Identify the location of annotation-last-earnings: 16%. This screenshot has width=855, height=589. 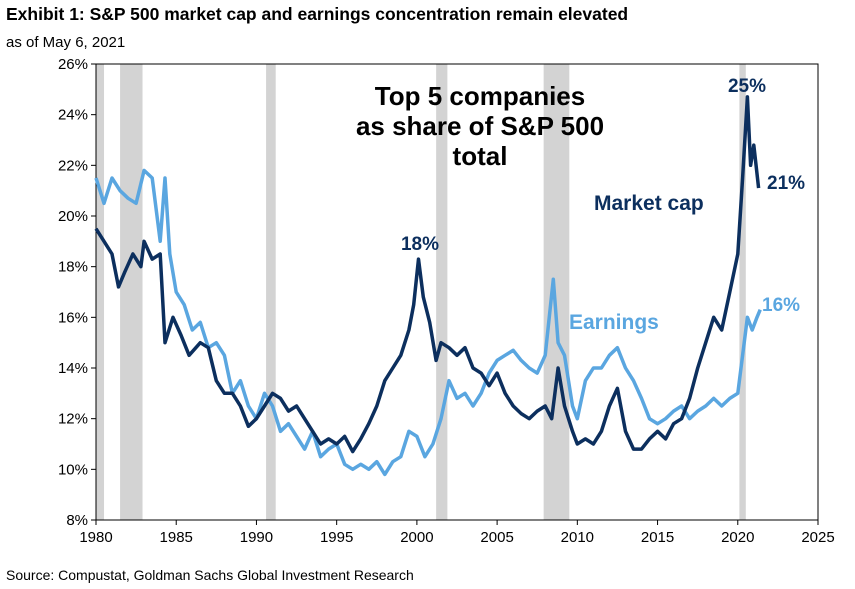
(781, 305).